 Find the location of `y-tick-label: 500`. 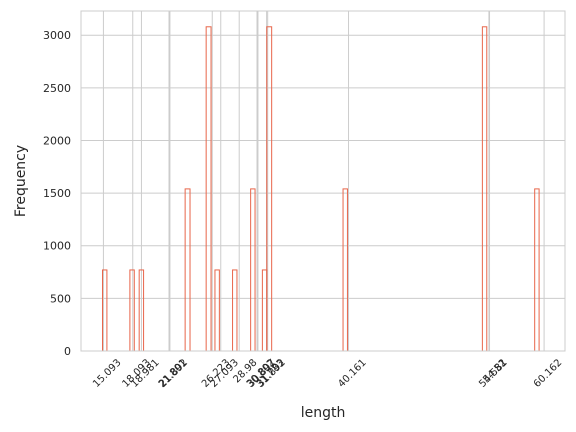

y-tick-label: 500 is located at coordinates (60, 298).